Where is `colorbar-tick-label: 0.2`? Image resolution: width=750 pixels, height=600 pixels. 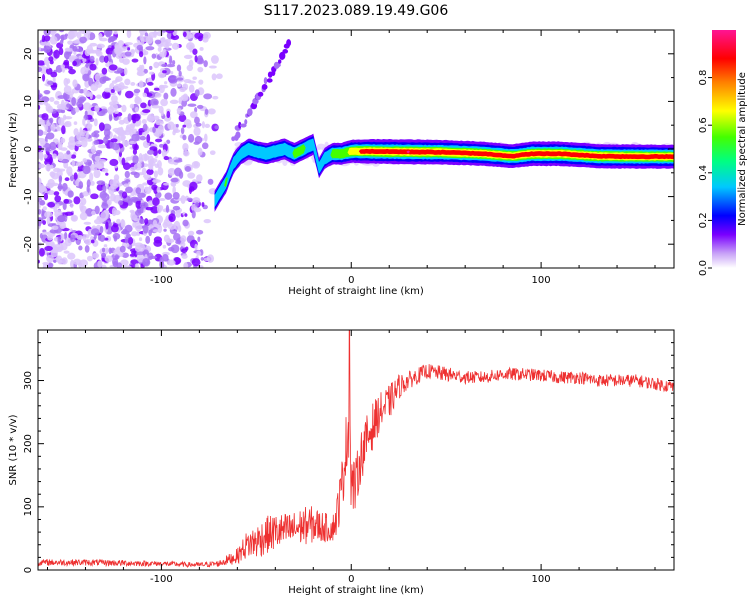
colorbar-tick-label: 0.2 is located at coordinates (703, 220).